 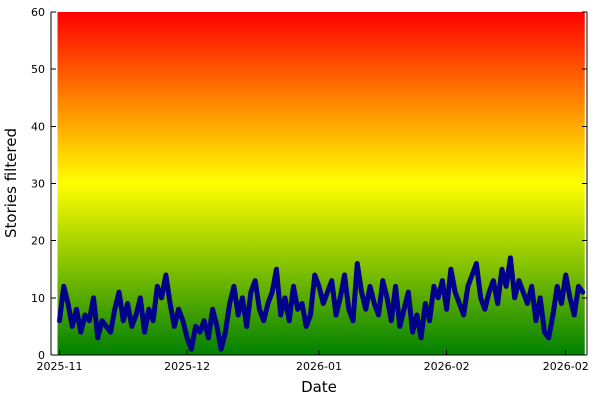 What do you see at coordinates (38, 69) in the screenshot?
I see `y-tick-label: 50` at bounding box center [38, 69].